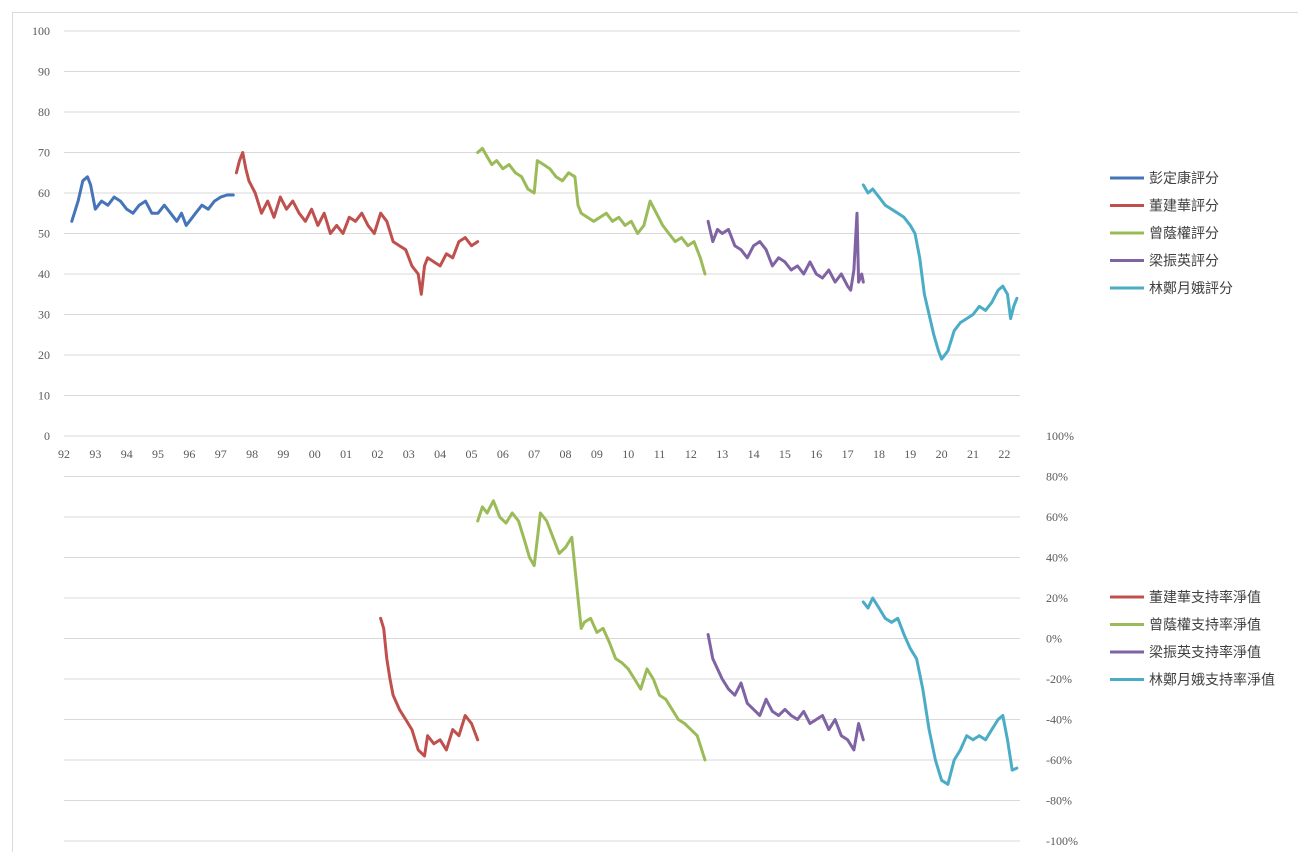 The width and height of the screenshot is (1298, 852). I want to click on top-legend-label: 梁振英評分, so click(1184, 261).